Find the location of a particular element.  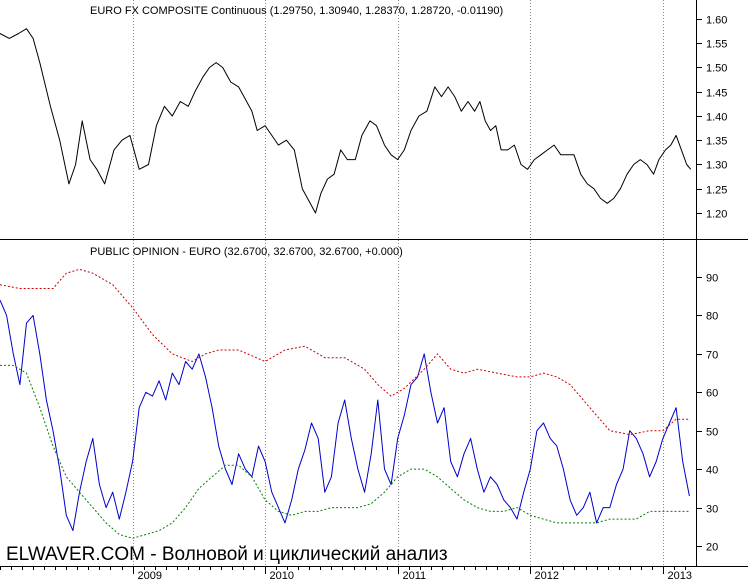

x-tick-label: 2011 is located at coordinates (415, 576).